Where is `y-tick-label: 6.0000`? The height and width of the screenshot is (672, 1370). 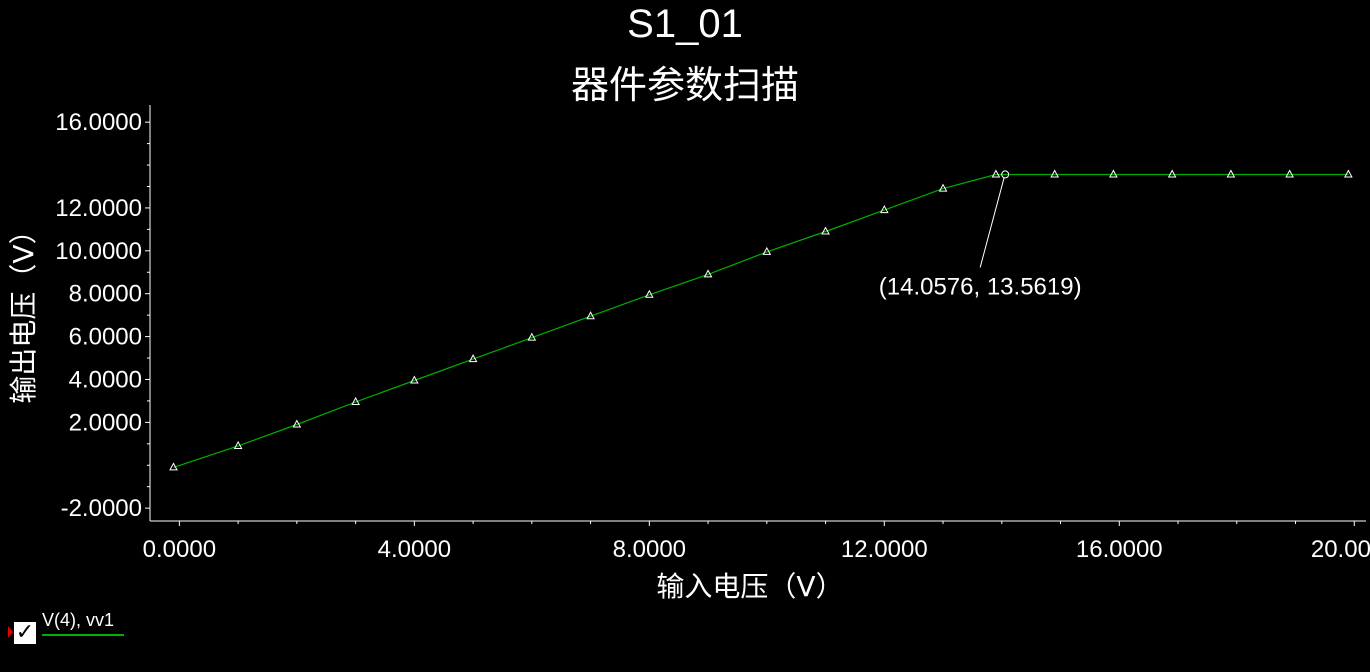
y-tick-label: 6.0000 is located at coordinates (105, 337).